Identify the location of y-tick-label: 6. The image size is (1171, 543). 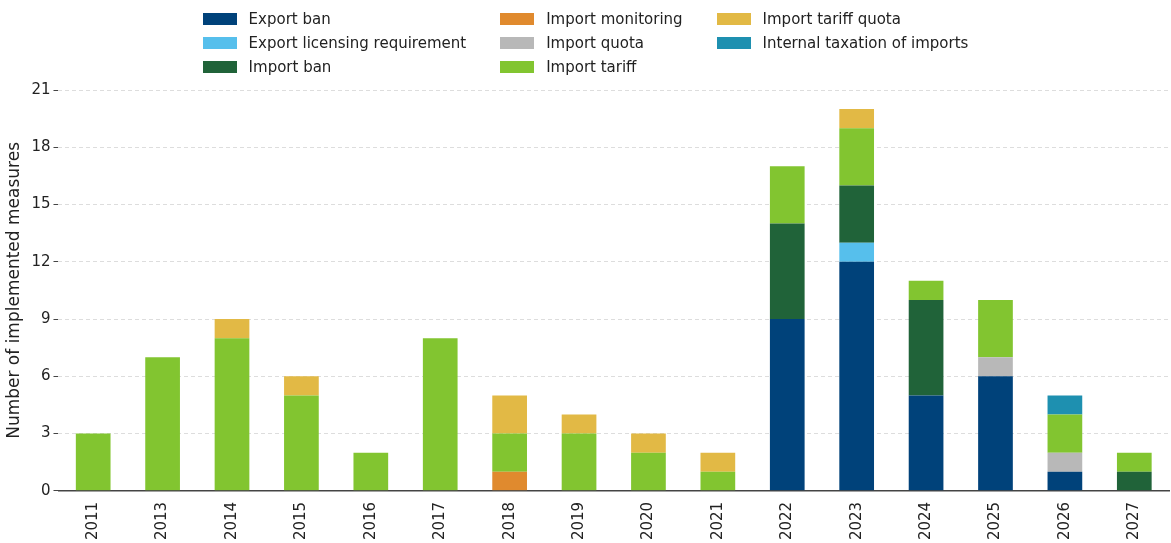
(45, 375).